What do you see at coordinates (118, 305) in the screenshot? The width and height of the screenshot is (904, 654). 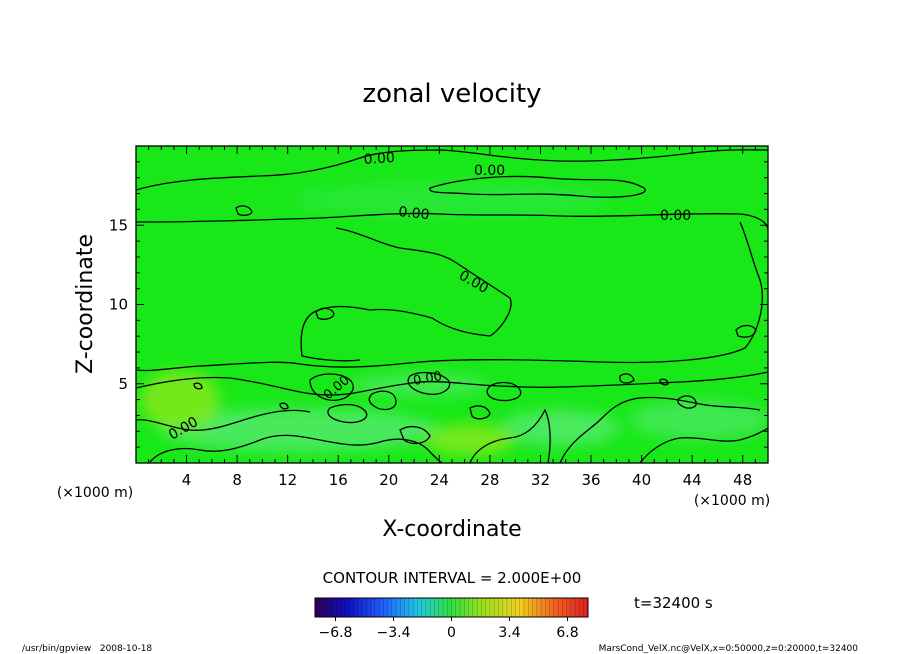 I see `y-tick-label: 10` at bounding box center [118, 305].